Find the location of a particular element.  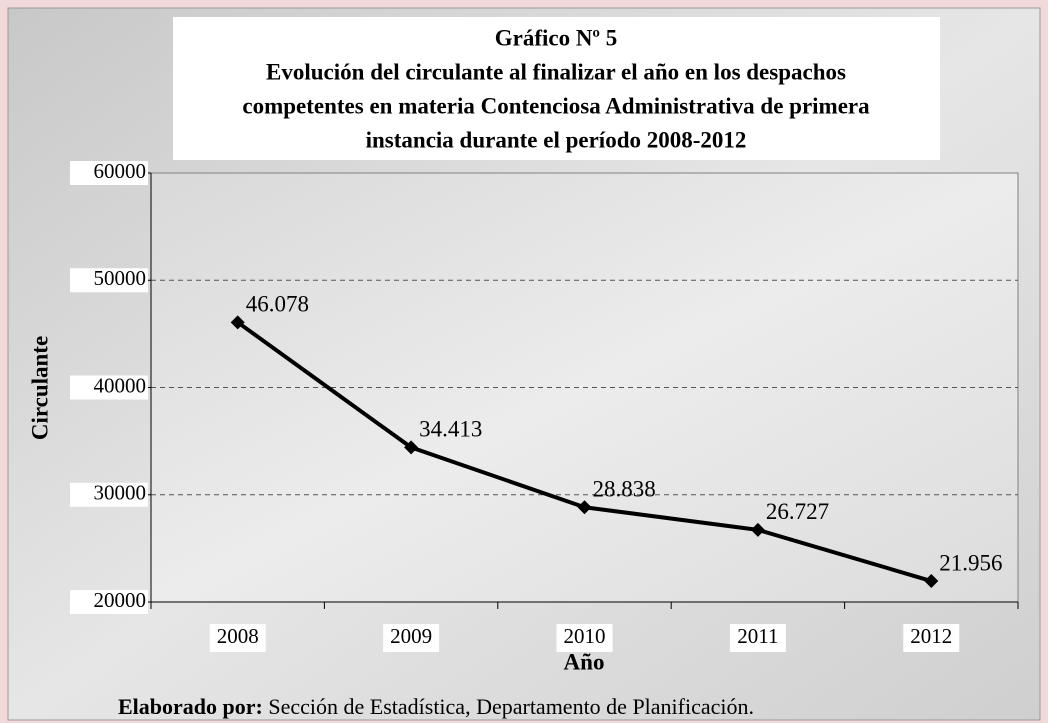

y-tick-label: 20000 is located at coordinates (120, 600).